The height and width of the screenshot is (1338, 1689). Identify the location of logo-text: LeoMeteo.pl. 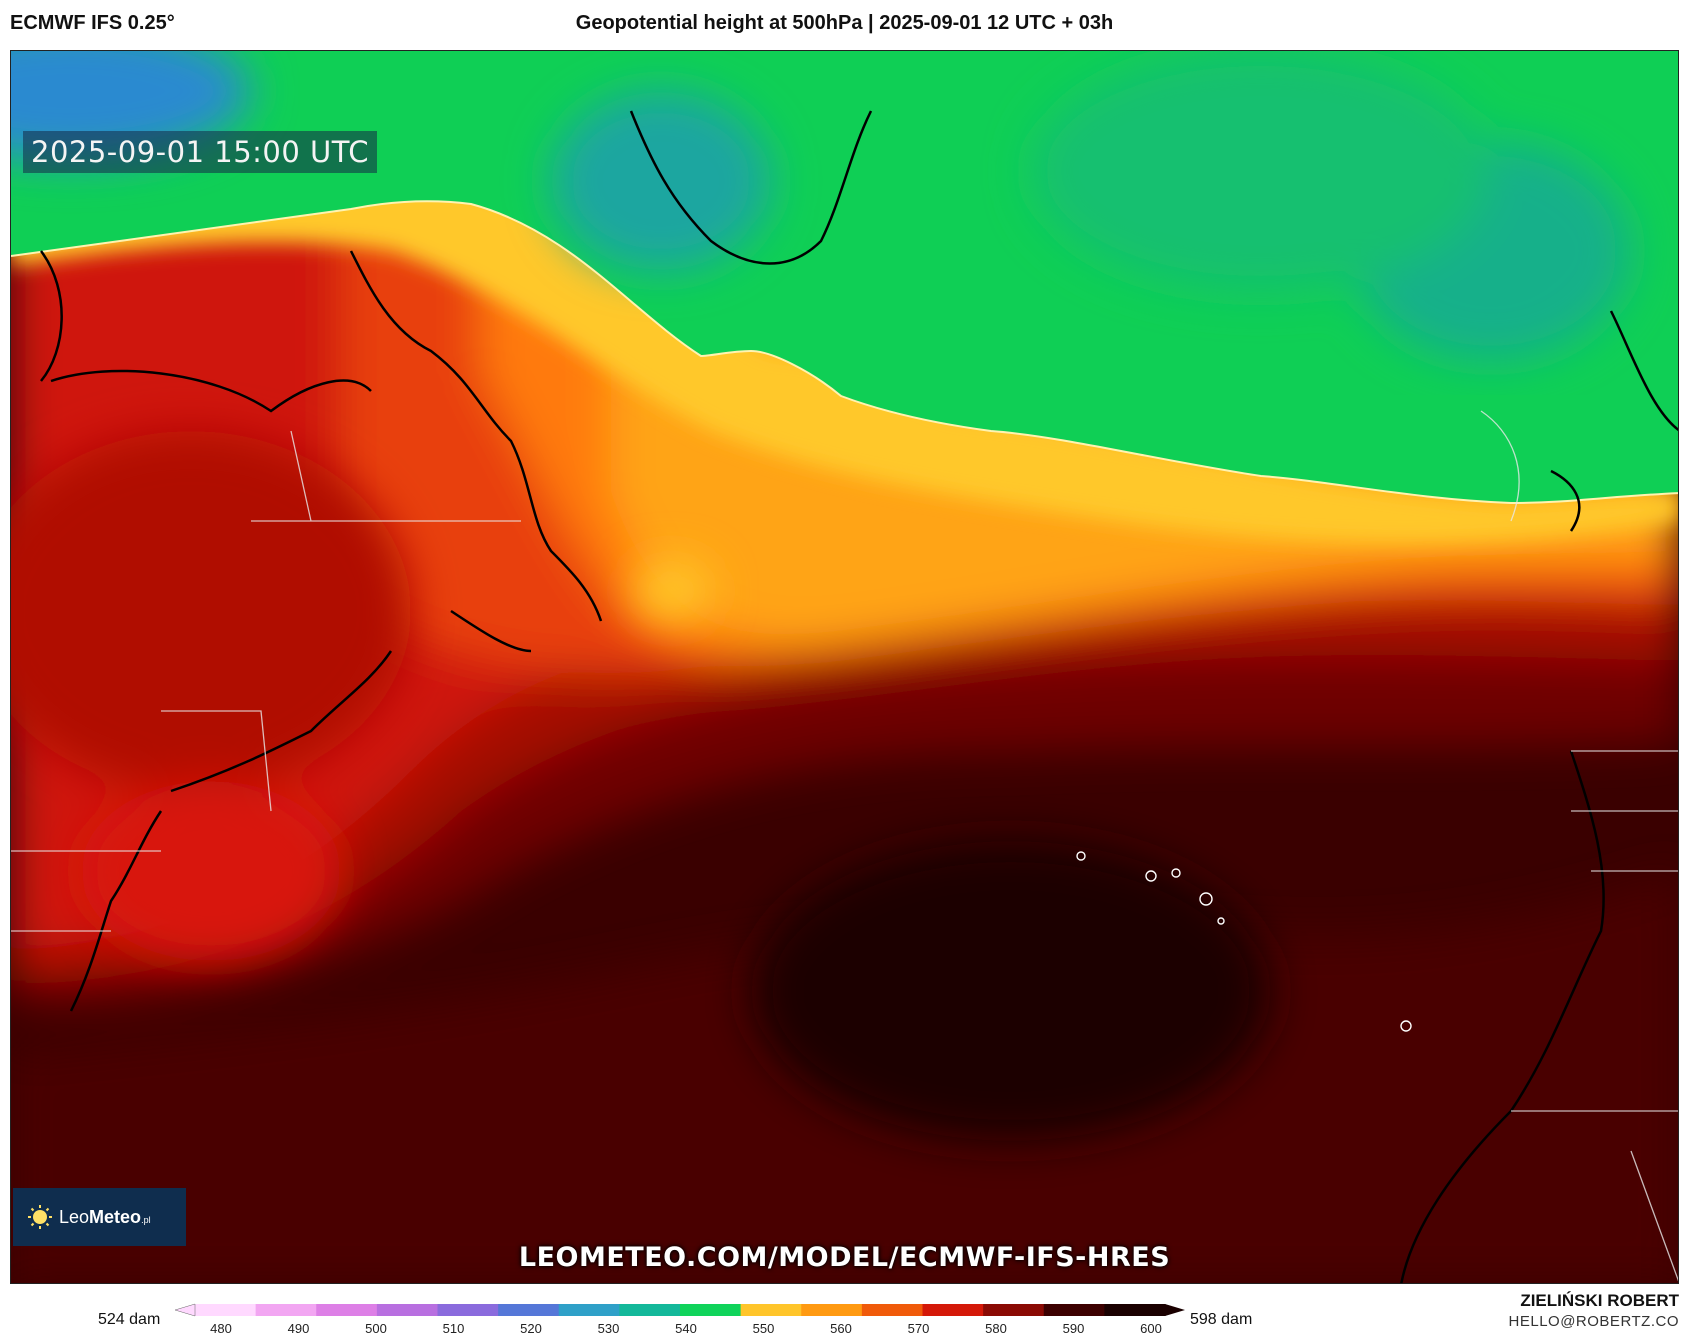
(105, 1217).